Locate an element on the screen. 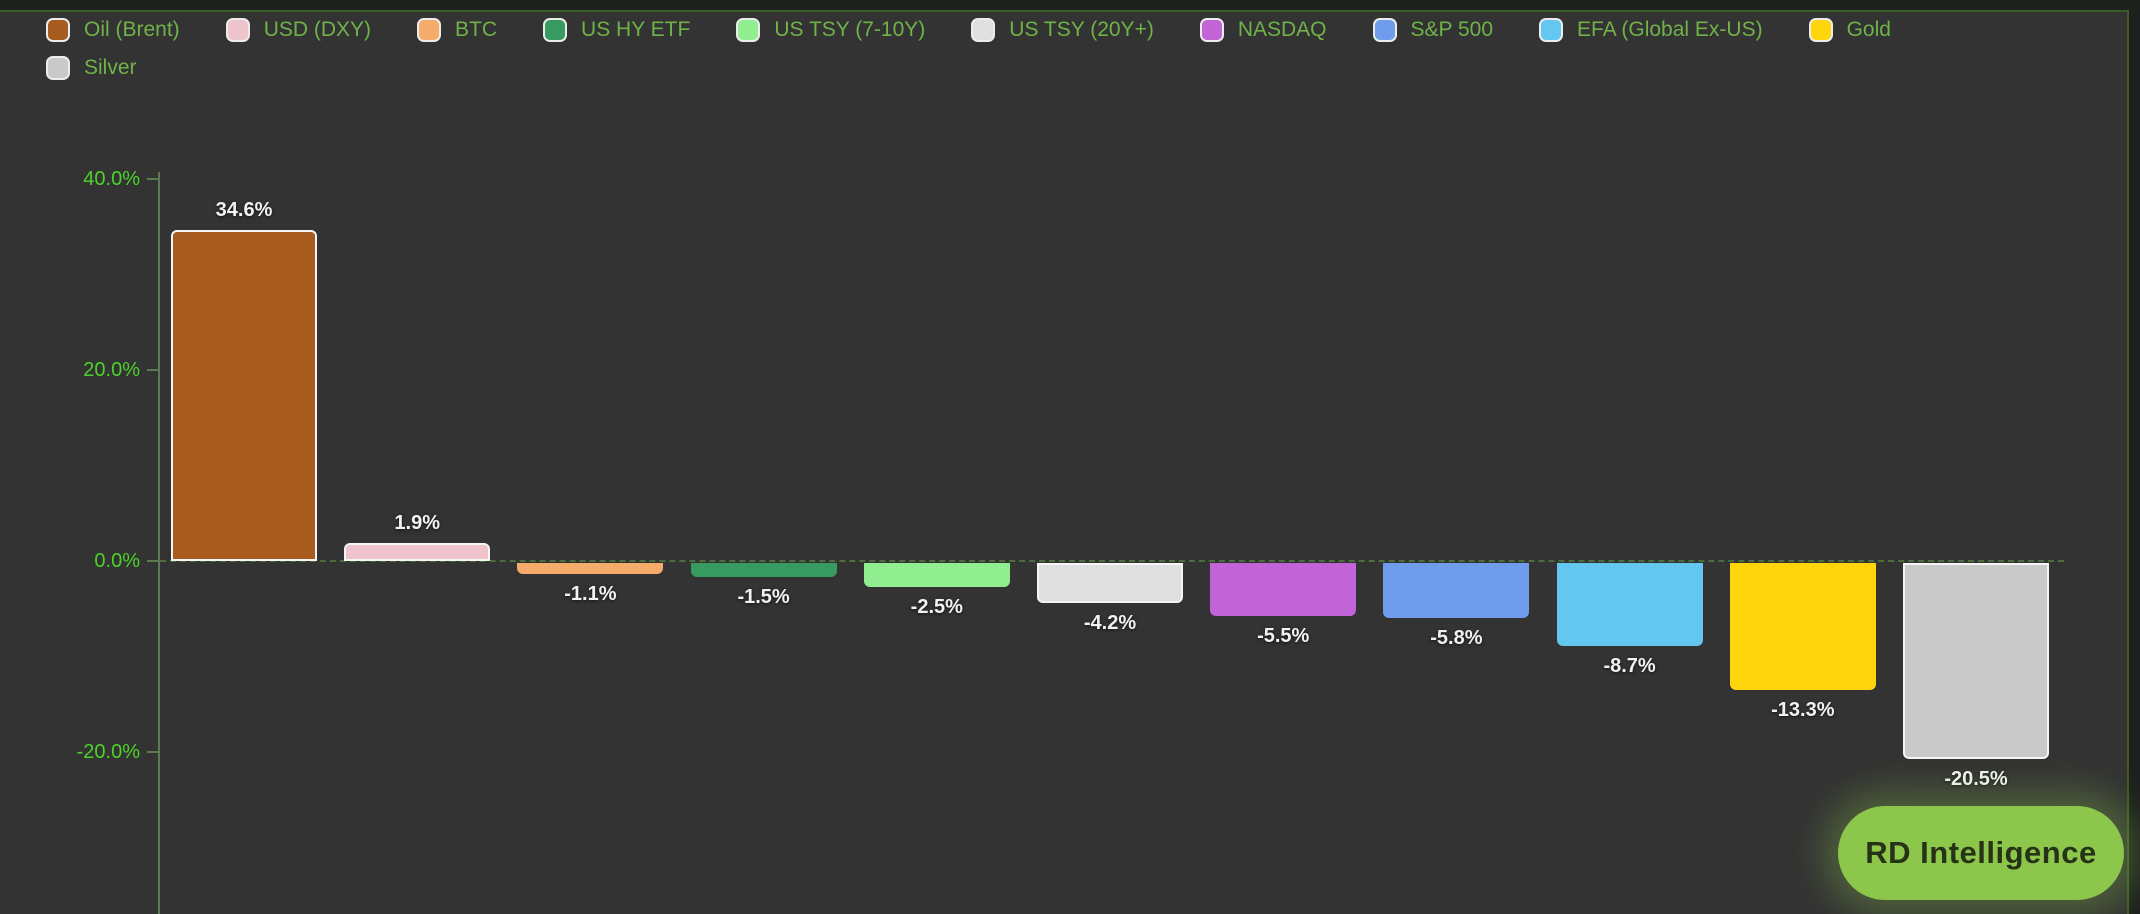 This screenshot has width=2140, height=914. legend-item-oil-brent: Oil (Brent) is located at coordinates (113, 30).